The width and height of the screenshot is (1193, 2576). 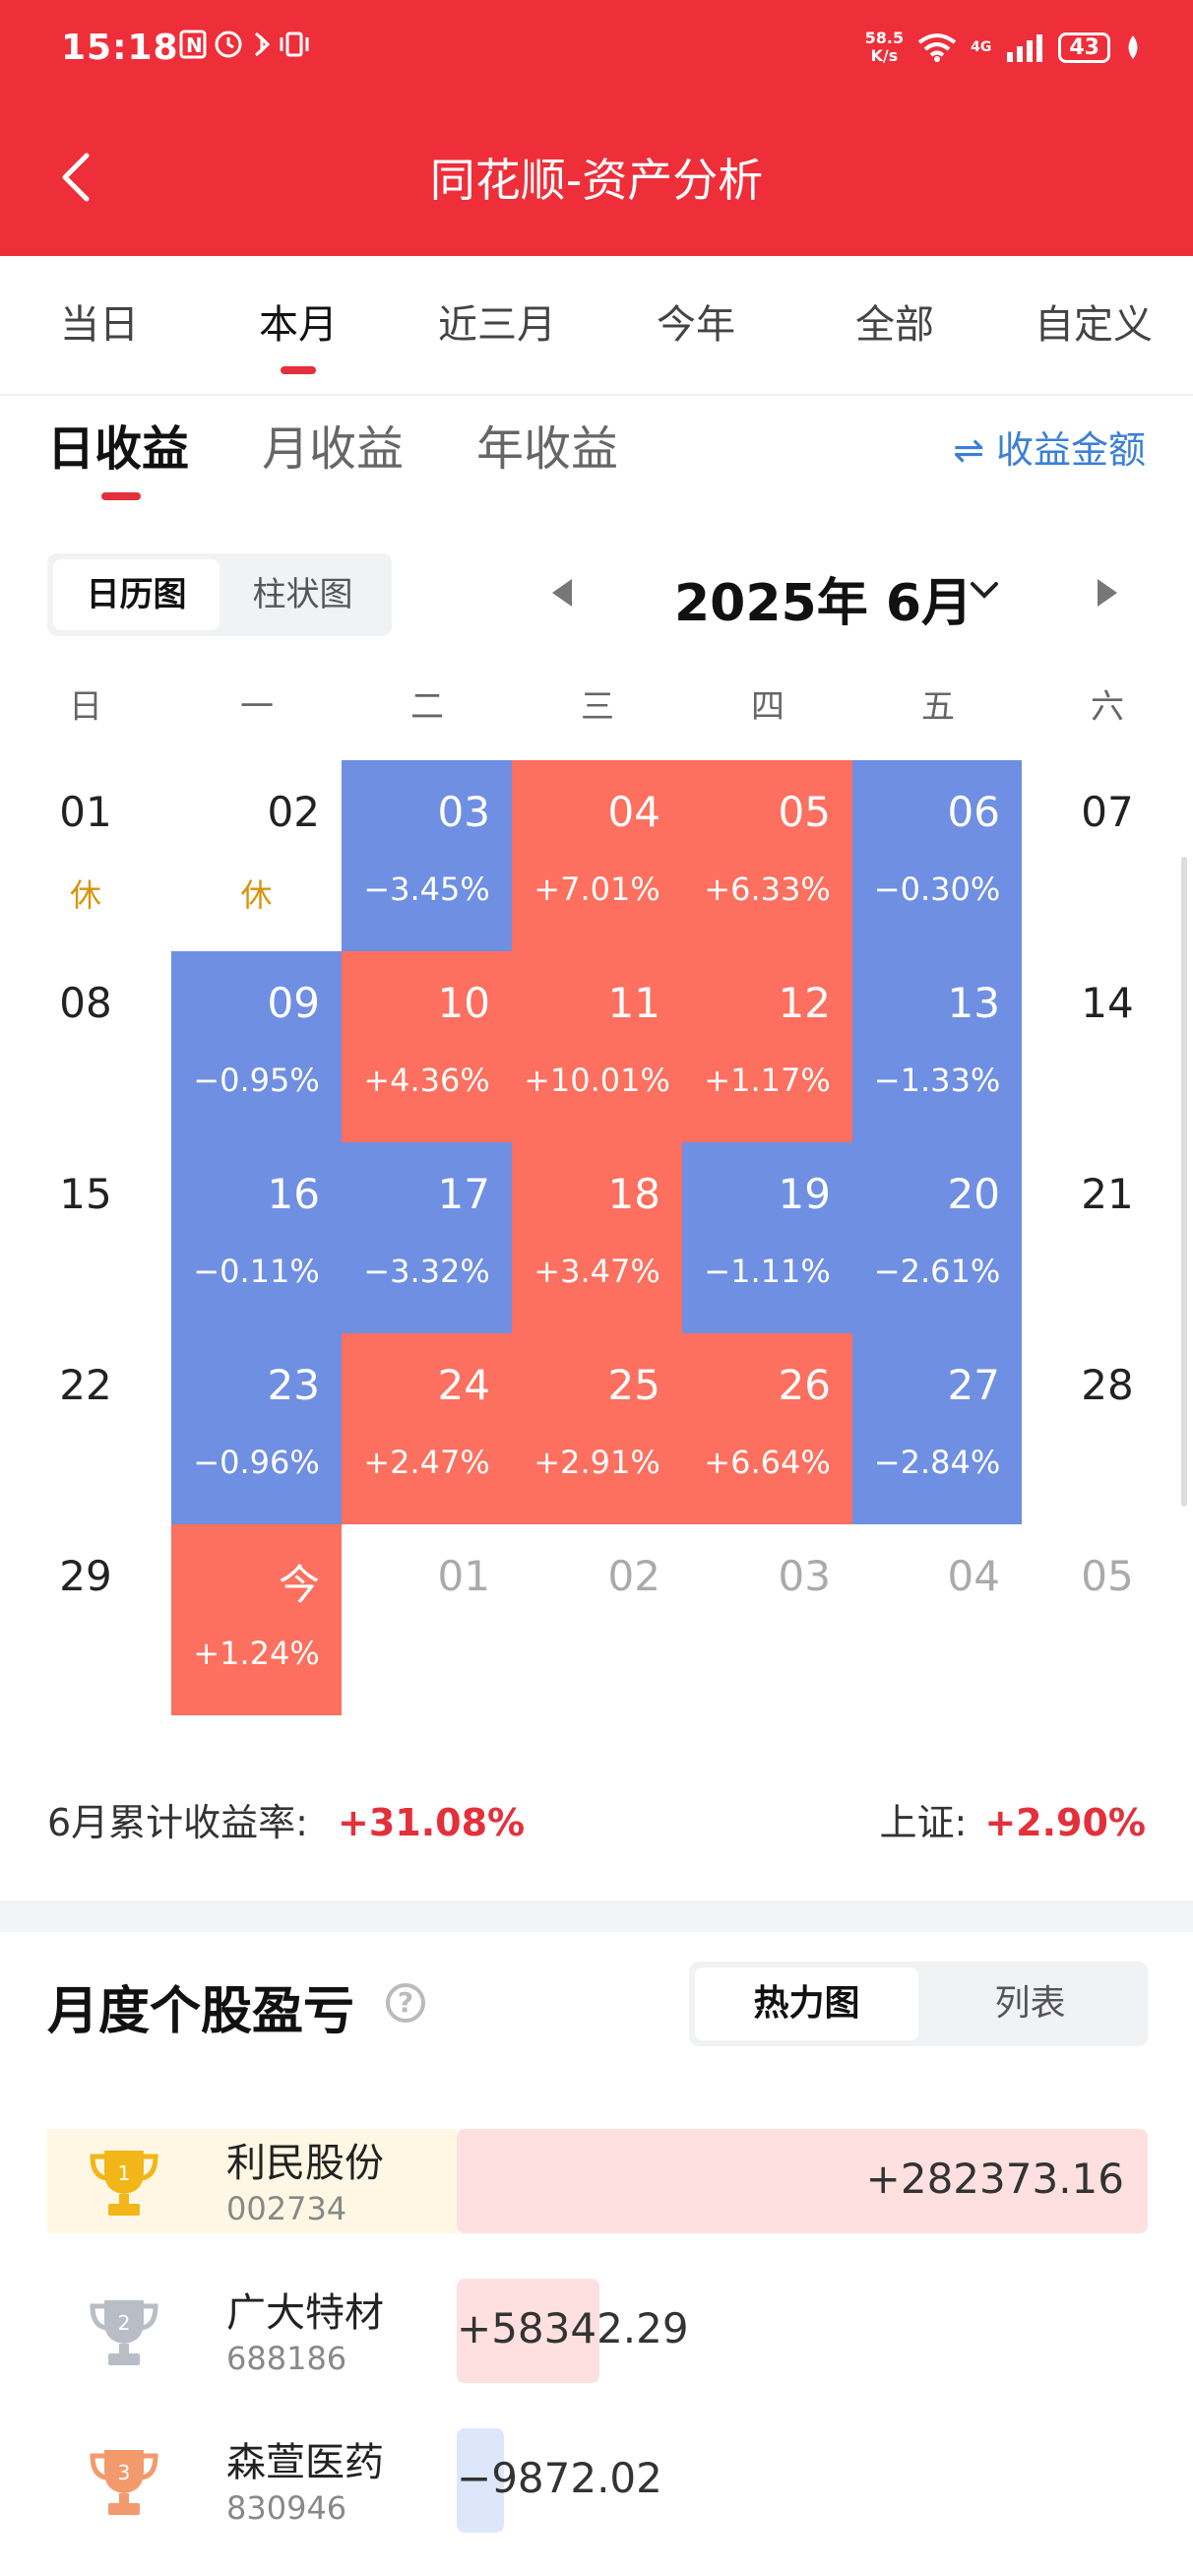 I want to click on calendar-day: 12 +1.17%, so click(x=767, y=1046).